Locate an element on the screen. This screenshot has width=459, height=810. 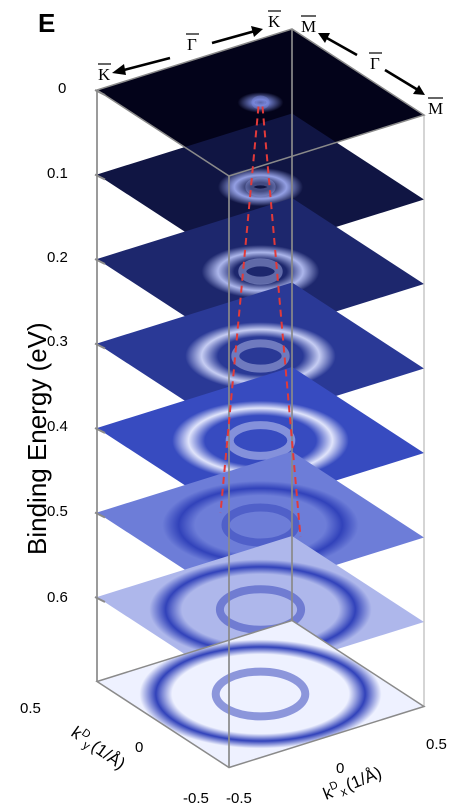
dispersion-guide-lines is located at coordinates (260, 322).